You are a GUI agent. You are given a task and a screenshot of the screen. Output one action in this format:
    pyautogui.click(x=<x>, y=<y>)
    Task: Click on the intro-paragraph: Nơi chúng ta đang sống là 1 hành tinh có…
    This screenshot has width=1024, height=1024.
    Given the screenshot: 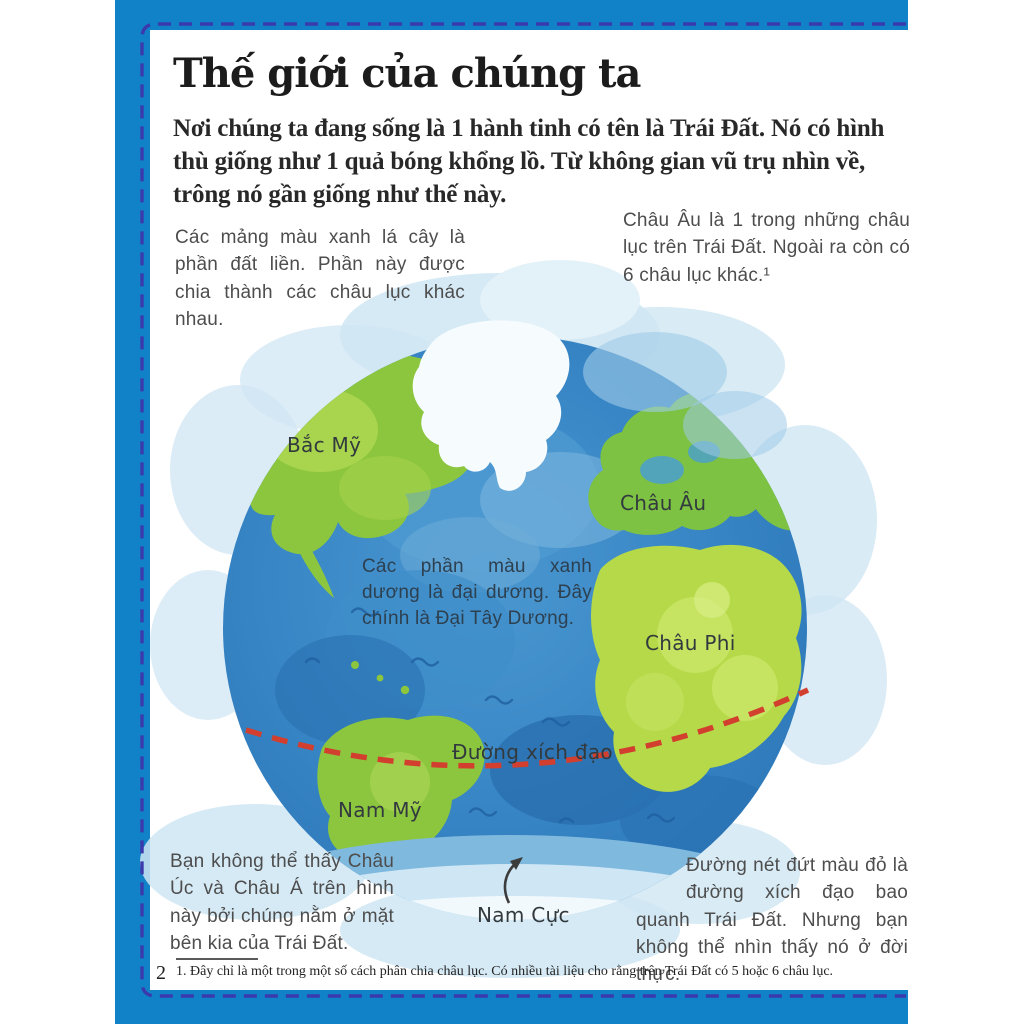 What is the action you would take?
    pyautogui.click(x=529, y=161)
    